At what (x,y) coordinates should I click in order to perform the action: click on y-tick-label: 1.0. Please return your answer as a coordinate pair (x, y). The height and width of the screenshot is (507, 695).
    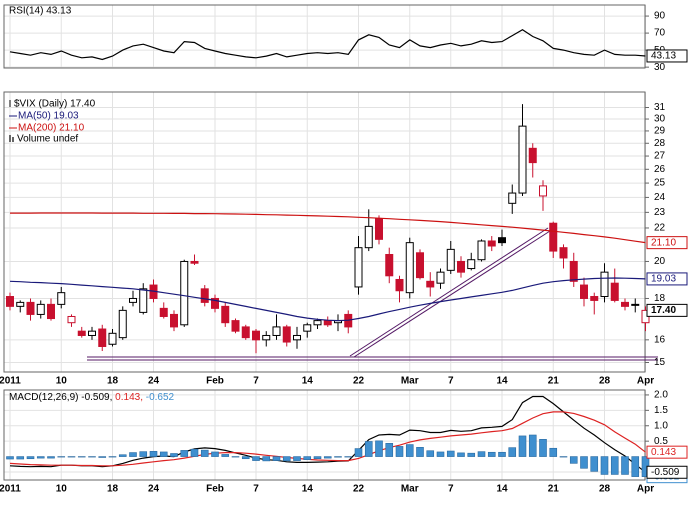
    Looking at the image, I should click on (661, 425).